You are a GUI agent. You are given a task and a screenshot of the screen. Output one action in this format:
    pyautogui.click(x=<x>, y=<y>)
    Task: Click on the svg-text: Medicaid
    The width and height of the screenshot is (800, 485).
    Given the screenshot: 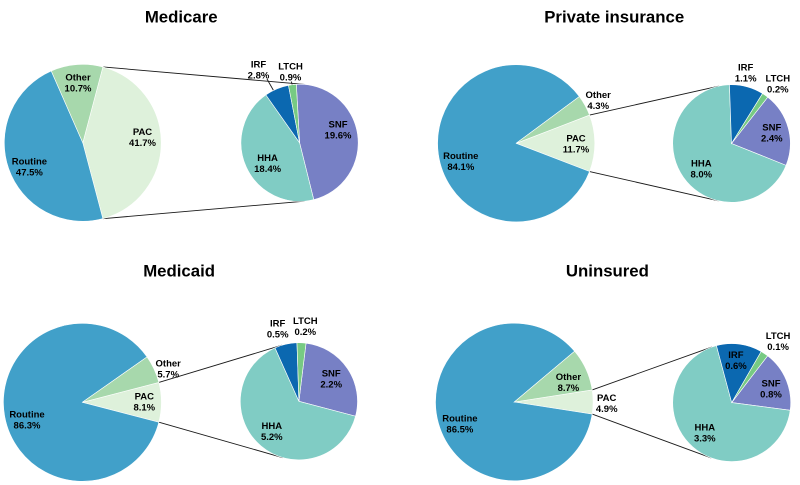 What is the action you would take?
    pyautogui.click(x=179, y=270)
    